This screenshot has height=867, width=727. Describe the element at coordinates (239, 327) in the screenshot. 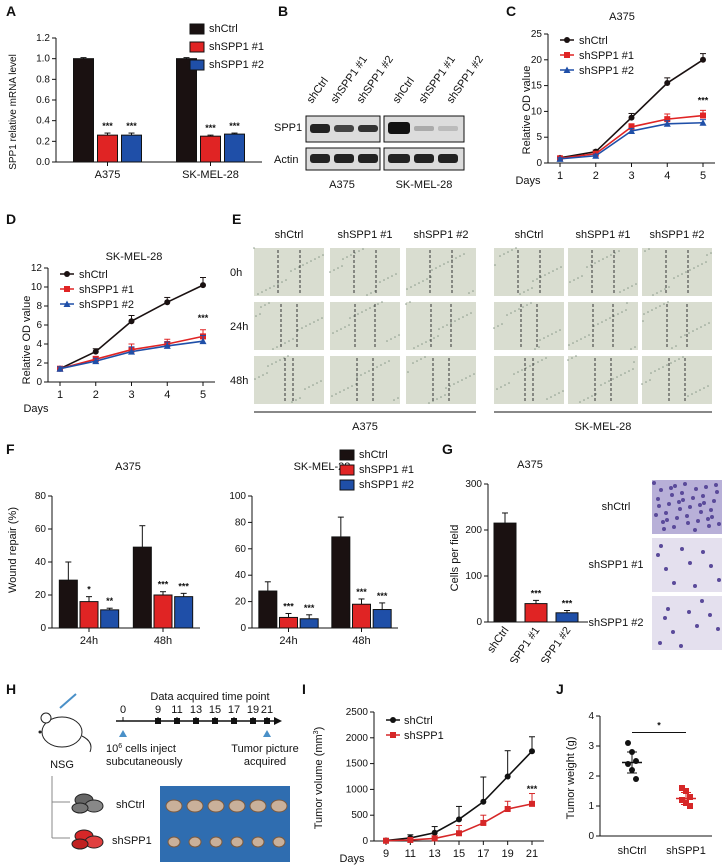

I see `row-label: 24h` at that location.